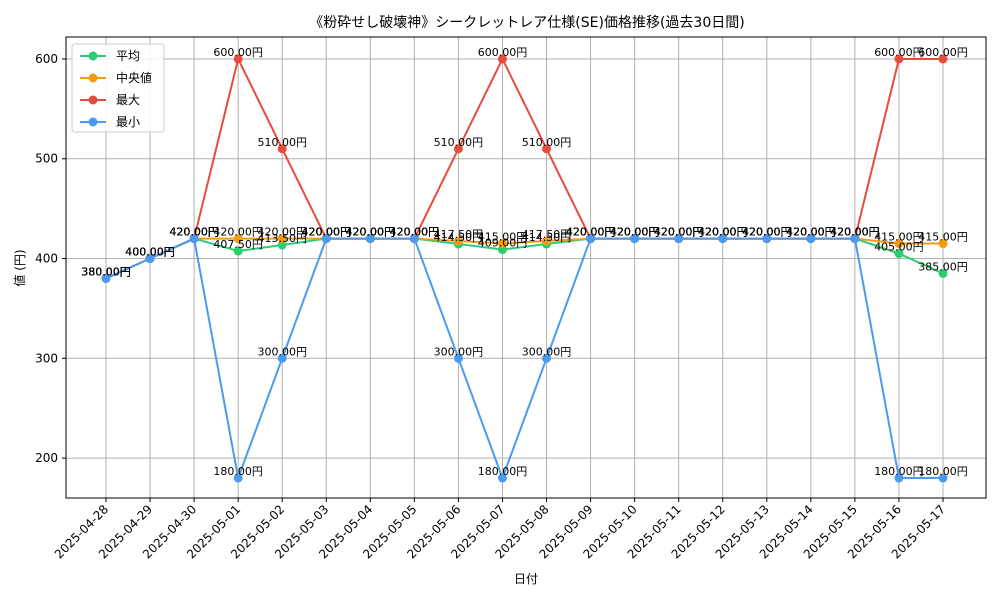 Image resolution: width=1000 pixels, height=600 pixels. I want to click on data-label: 385.00円, so click(943, 266).